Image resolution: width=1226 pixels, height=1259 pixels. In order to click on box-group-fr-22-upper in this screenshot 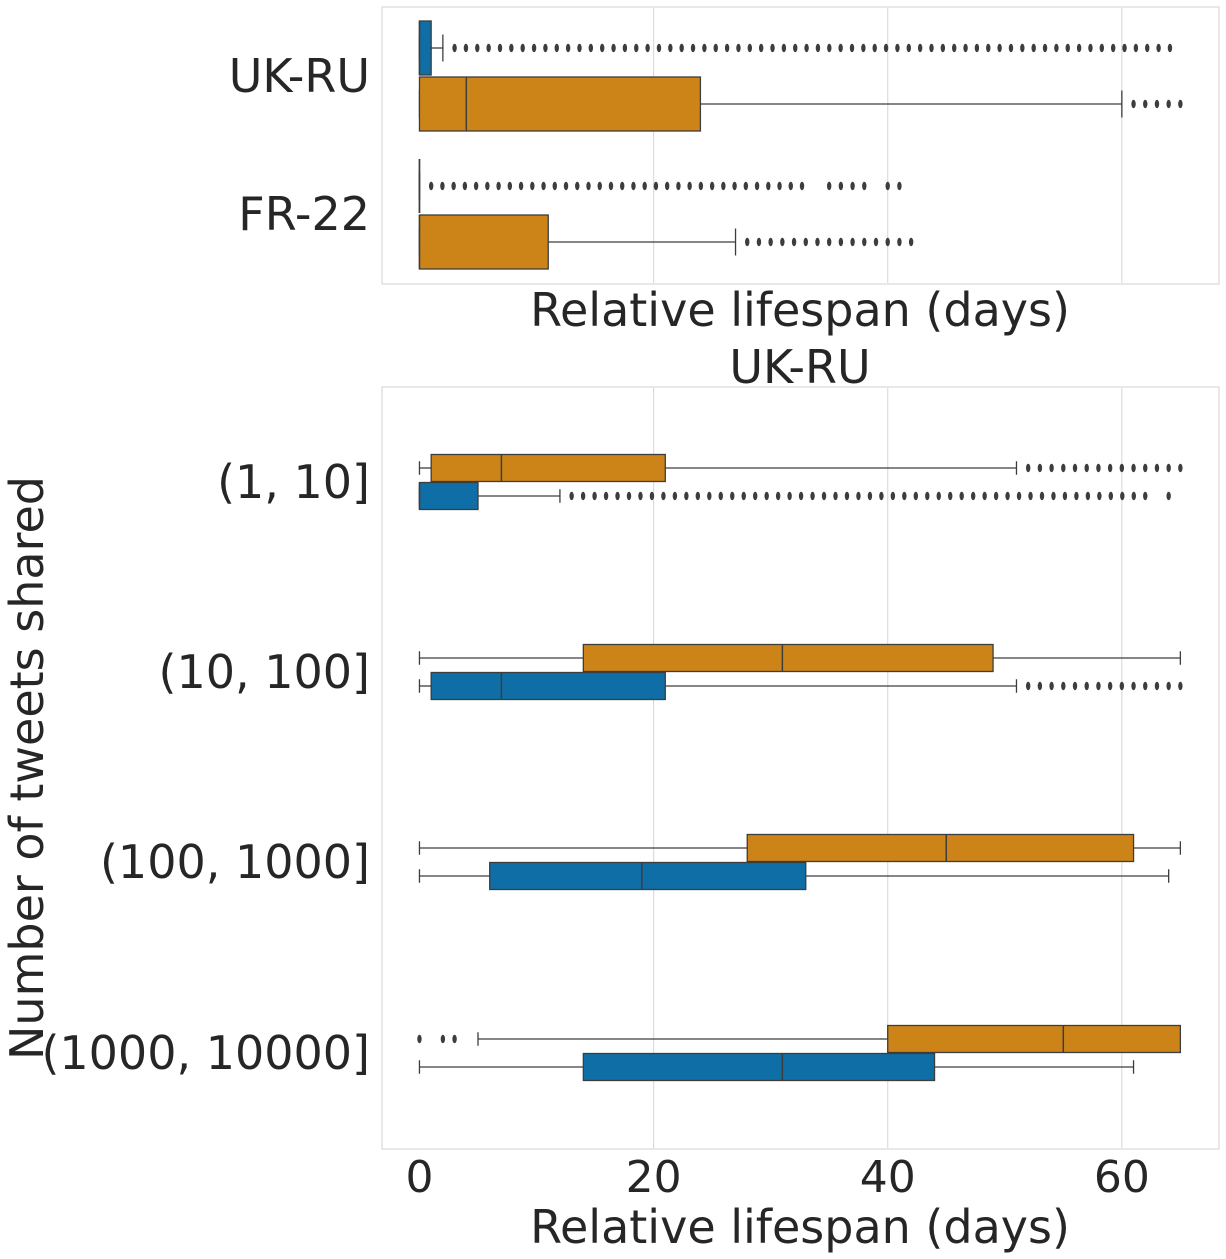, I will do `click(660, 186)`.